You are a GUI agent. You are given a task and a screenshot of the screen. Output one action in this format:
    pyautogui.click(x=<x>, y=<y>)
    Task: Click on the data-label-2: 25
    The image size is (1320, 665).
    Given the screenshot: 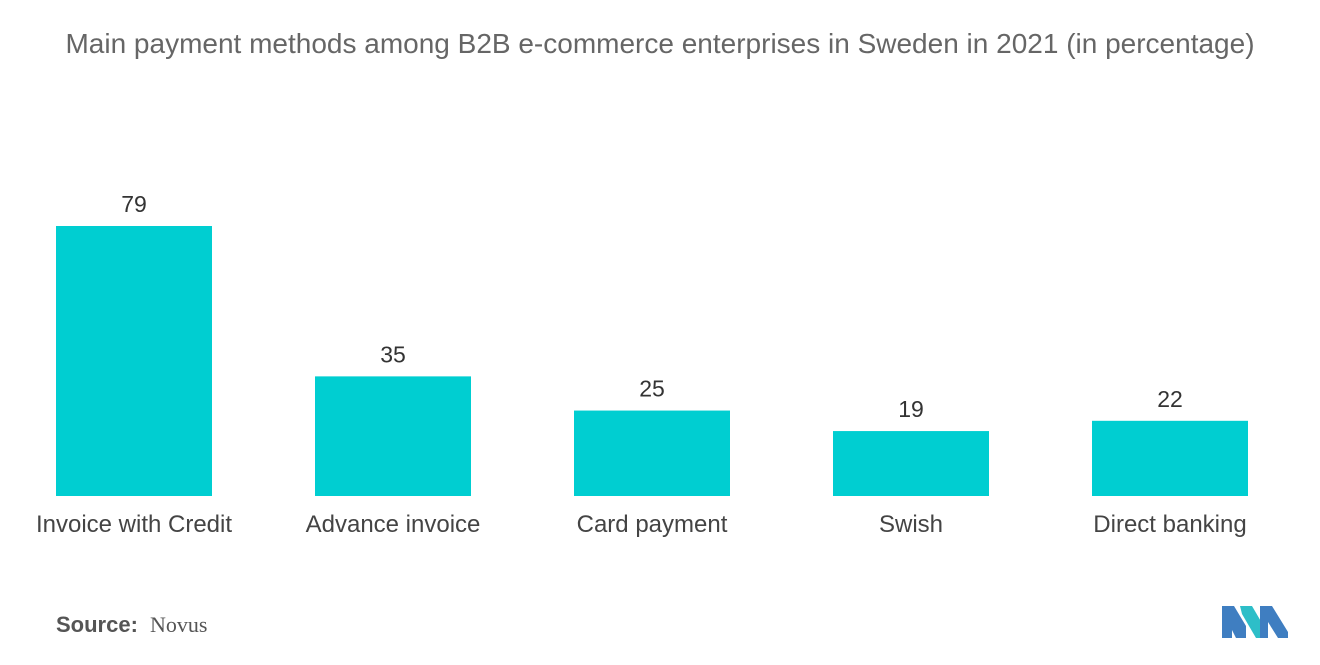 What is the action you would take?
    pyautogui.click(x=652, y=389)
    